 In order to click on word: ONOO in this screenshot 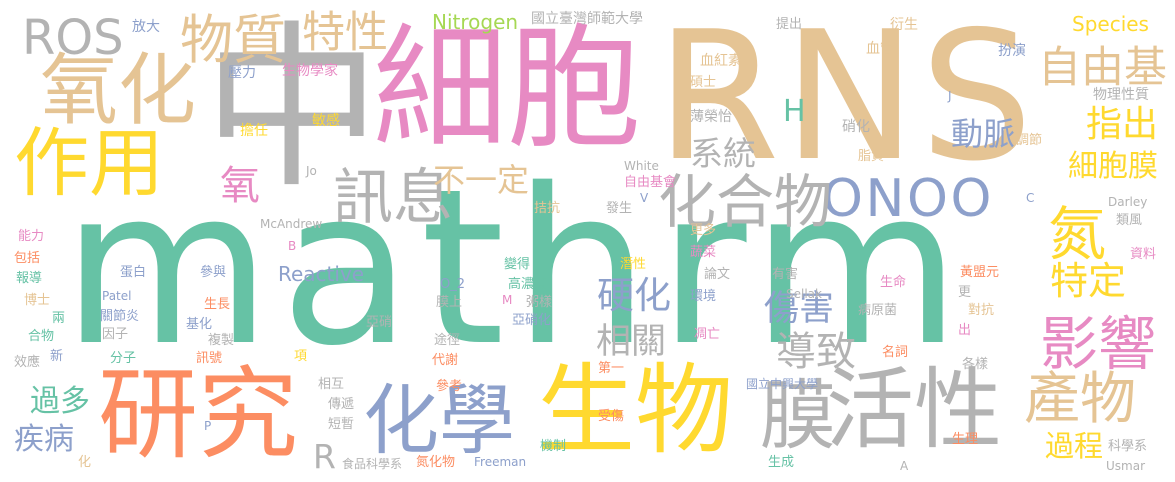, I will do `click(908, 199)`.